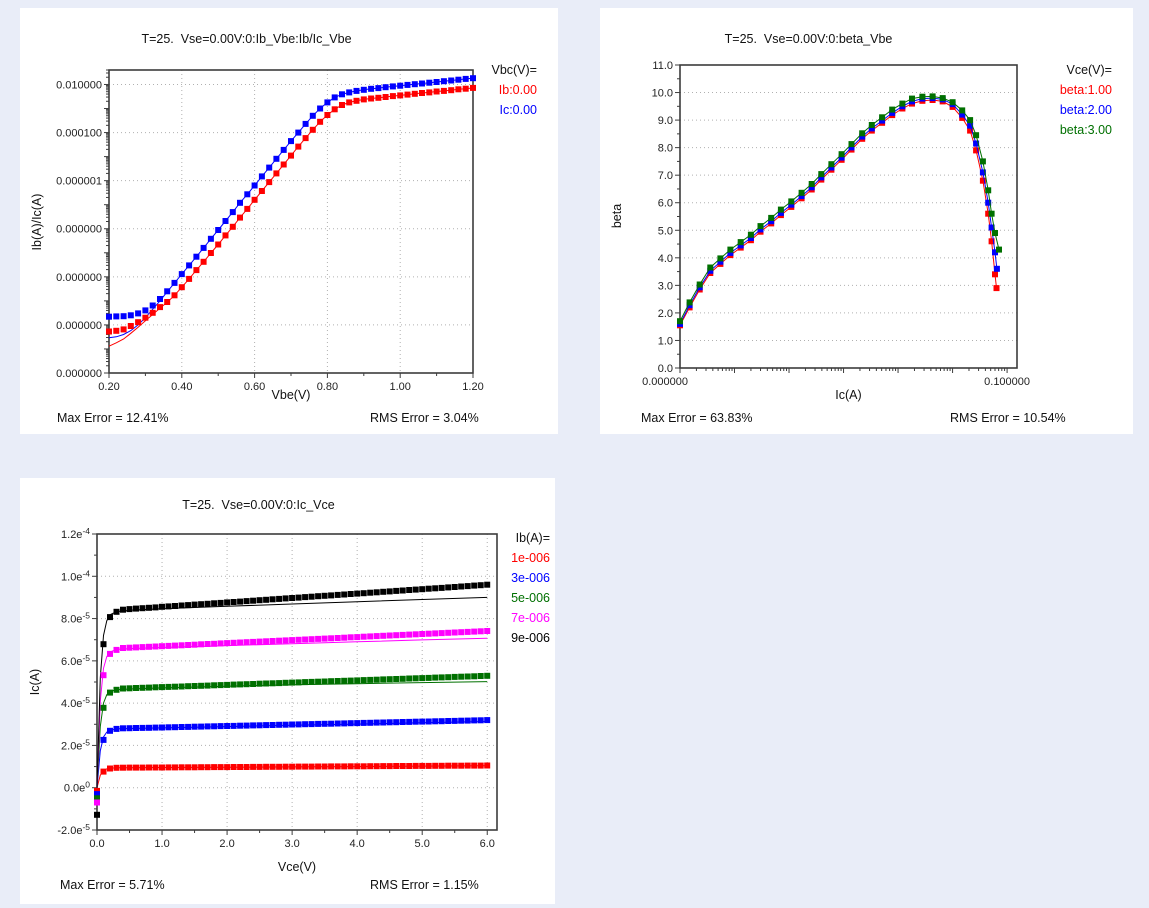 The image size is (1149, 908). Describe the element at coordinates (530, 588) in the screenshot. I see `plot-legend: Ib(A)= 1e-006 3e-006 5e-006 7e-006 9e-006` at that location.